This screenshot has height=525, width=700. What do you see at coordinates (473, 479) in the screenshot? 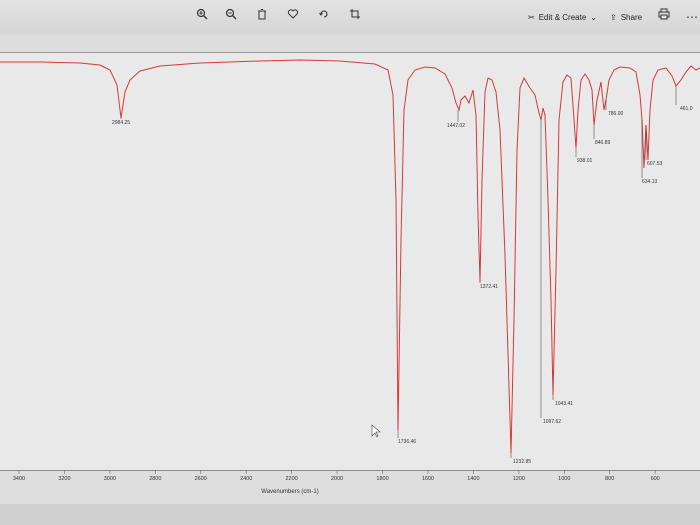
I see `x-tick-label: 1400` at bounding box center [473, 479].